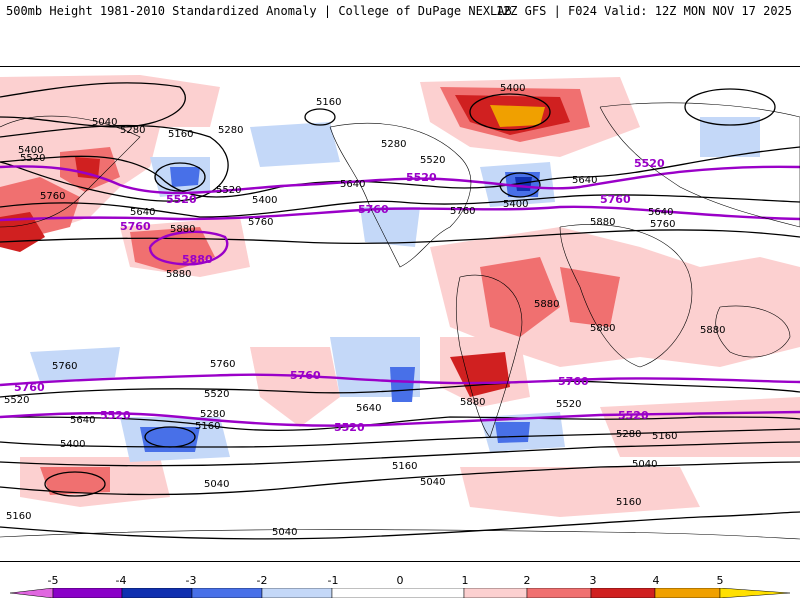 Image resolution: width=800 pixels, height=600 pixels. What do you see at coordinates (400, 195) in the screenshot?
I see `north-america-outline` at bounding box center [400, 195].